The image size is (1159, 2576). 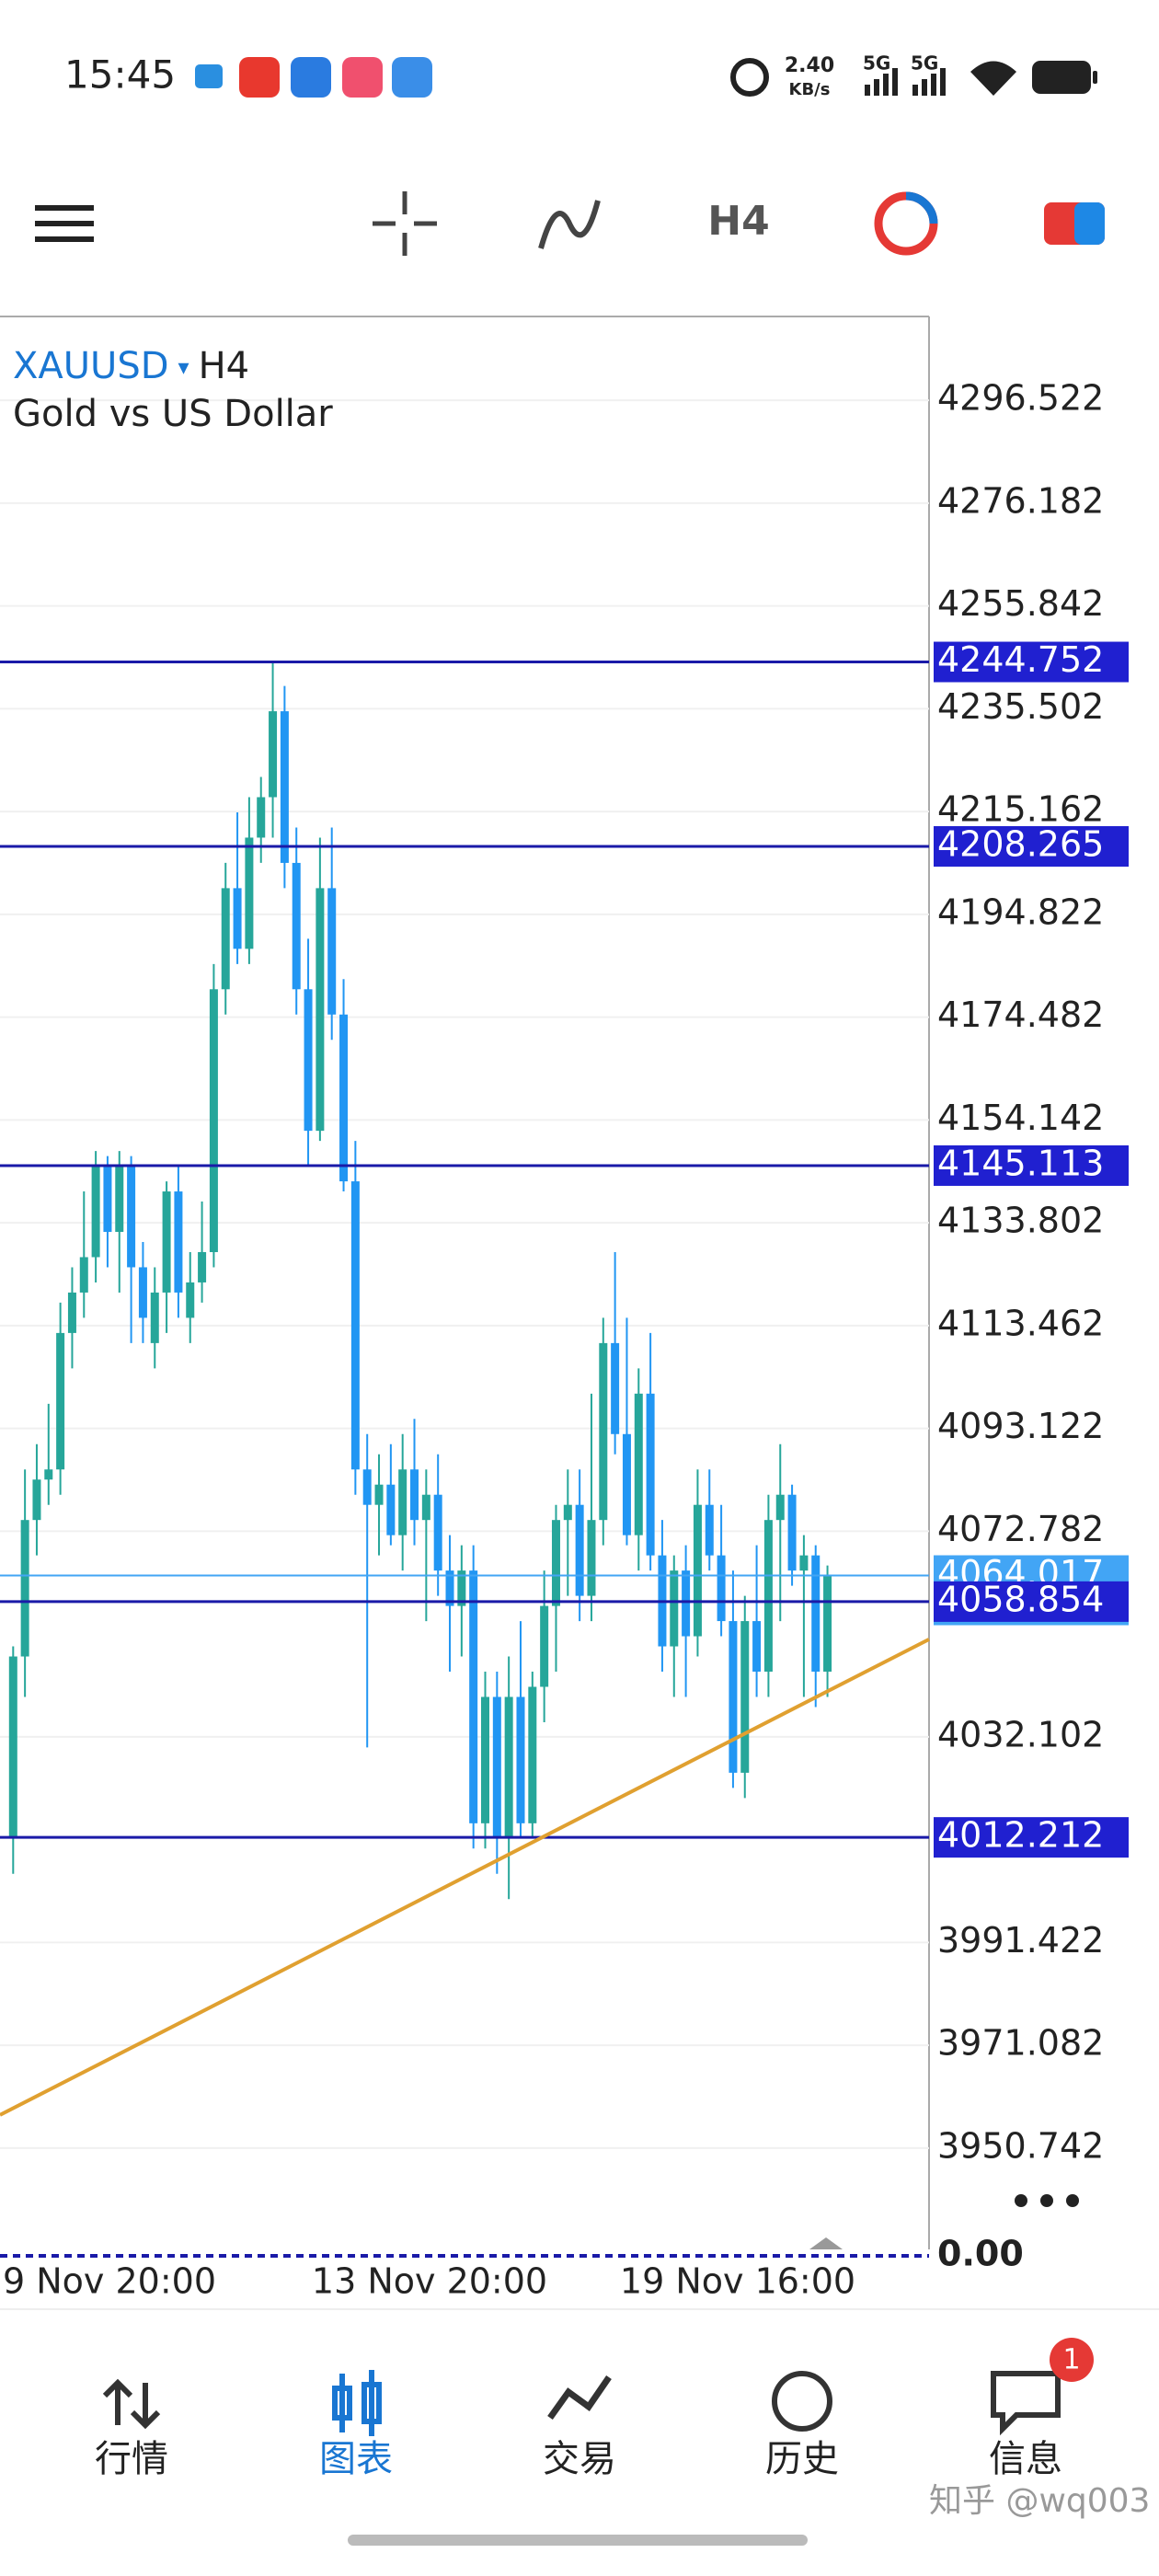 What do you see at coordinates (749, 77) in the screenshot?
I see `alarm-icon` at bounding box center [749, 77].